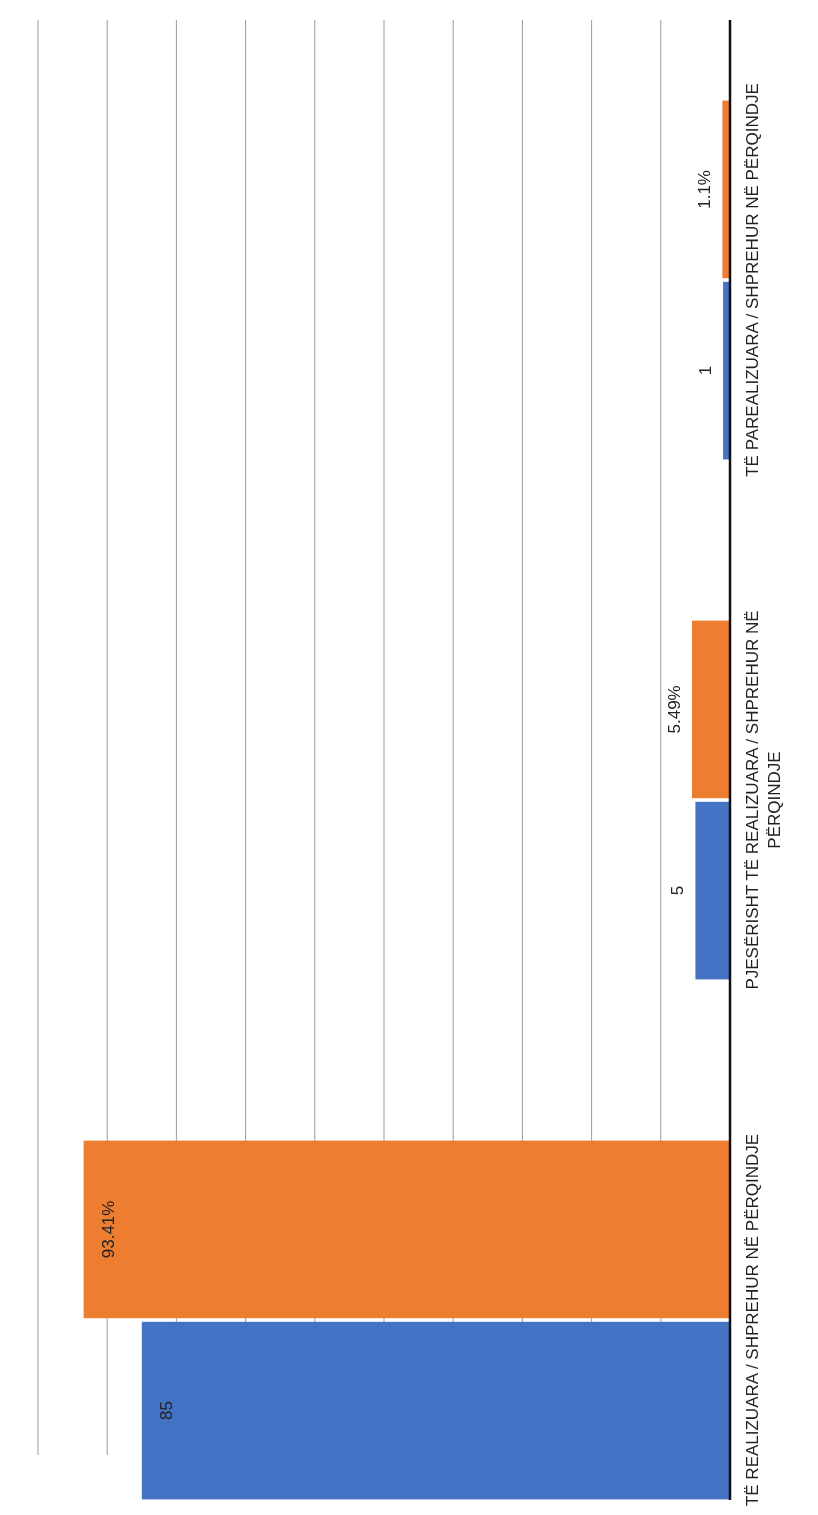  I want to click on data-label: 85, so click(166, 1411).